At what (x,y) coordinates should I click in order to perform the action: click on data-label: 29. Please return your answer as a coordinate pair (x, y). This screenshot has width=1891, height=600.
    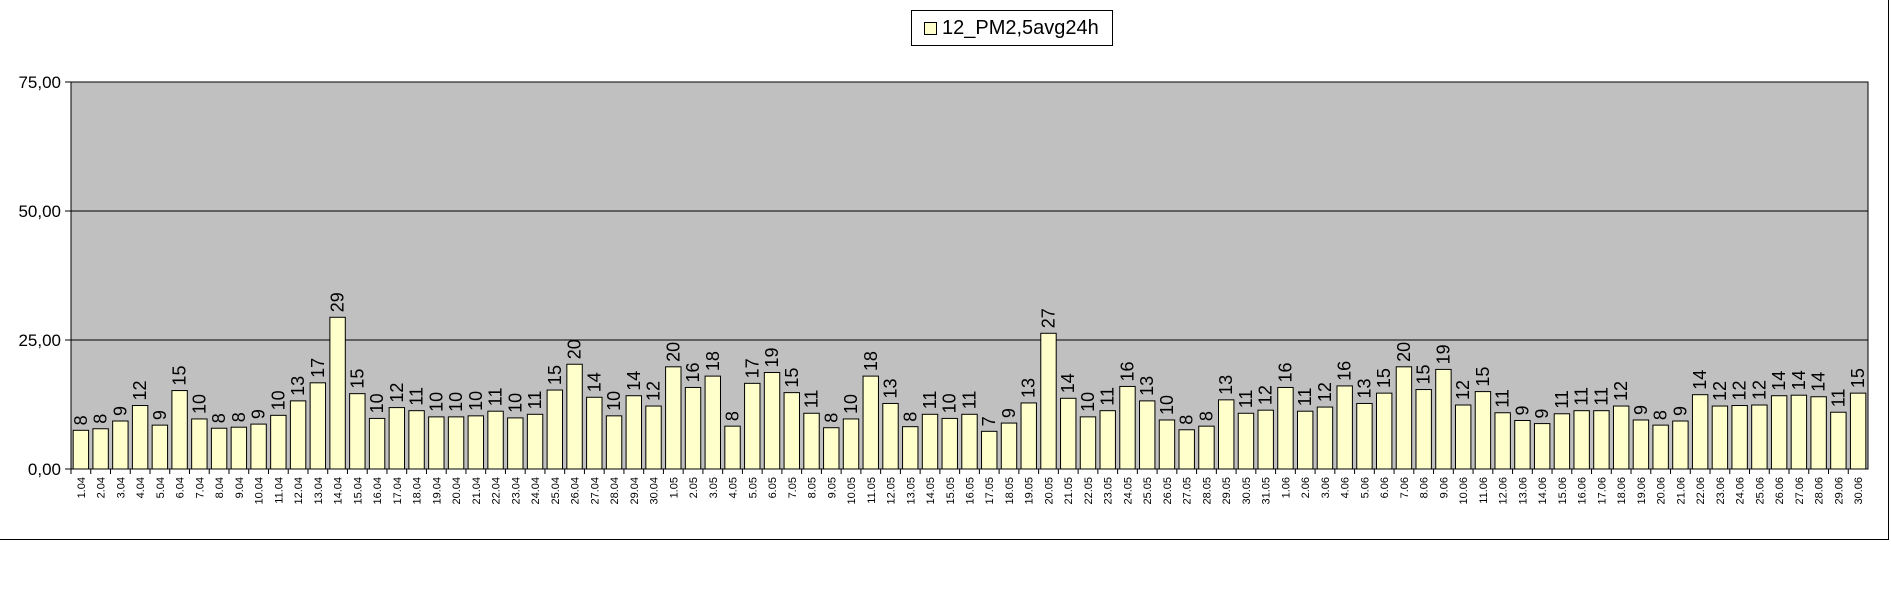
    Looking at the image, I should click on (338, 302).